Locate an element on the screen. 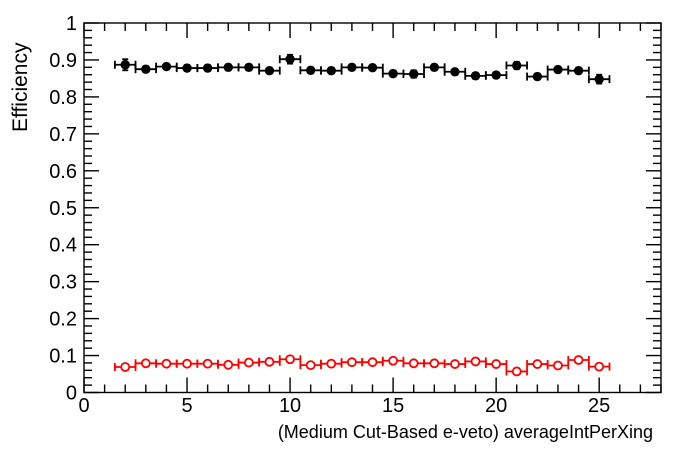 The width and height of the screenshot is (696, 472). y-tick-label: 0.2 is located at coordinates (63, 320).